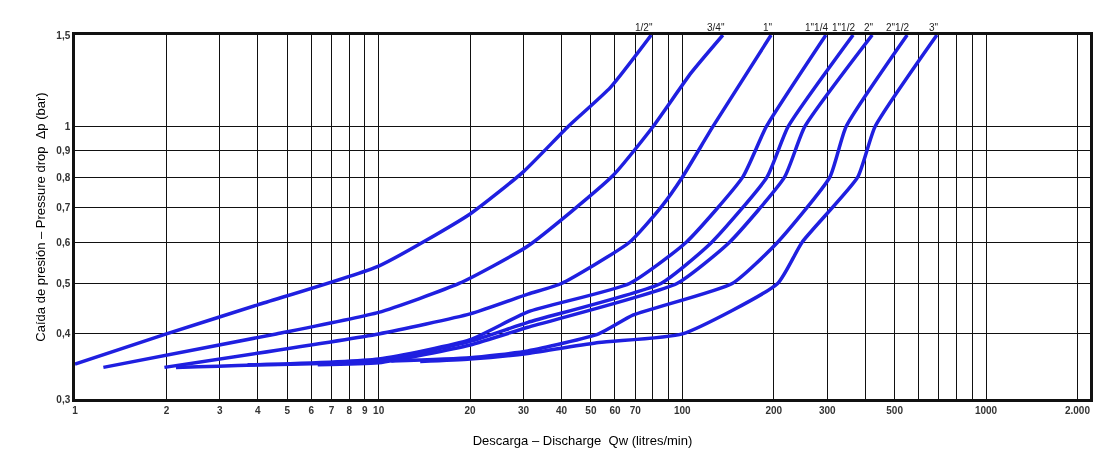 This screenshot has height=469, width=1105. Describe the element at coordinates (287, 410) in the screenshot. I see `x-tick-label: 5` at that location.